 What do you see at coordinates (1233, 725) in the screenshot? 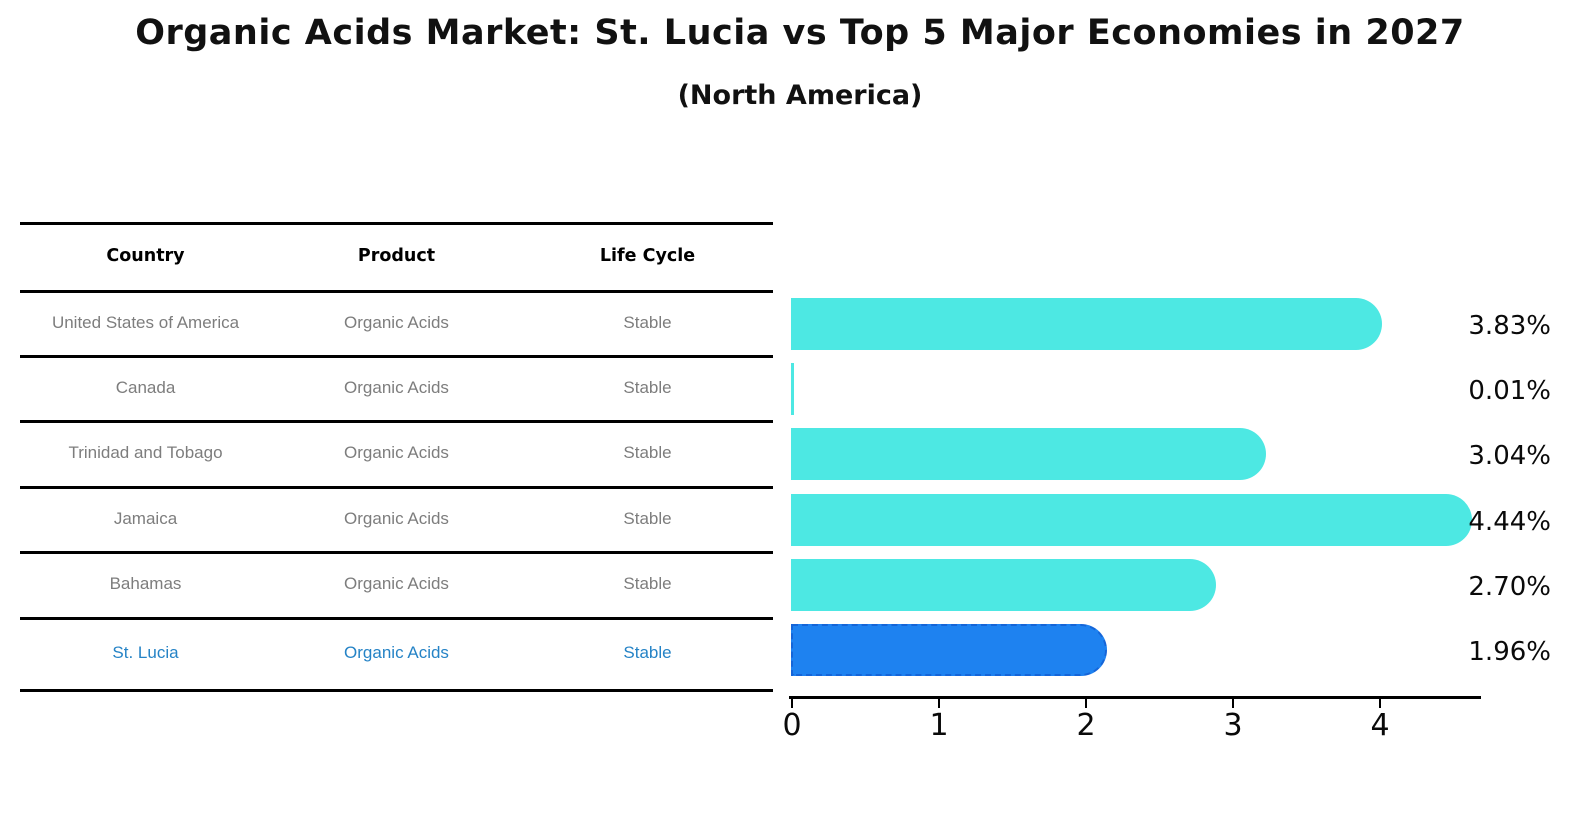
I see `x-axis-tick-label: 3` at bounding box center [1233, 725].